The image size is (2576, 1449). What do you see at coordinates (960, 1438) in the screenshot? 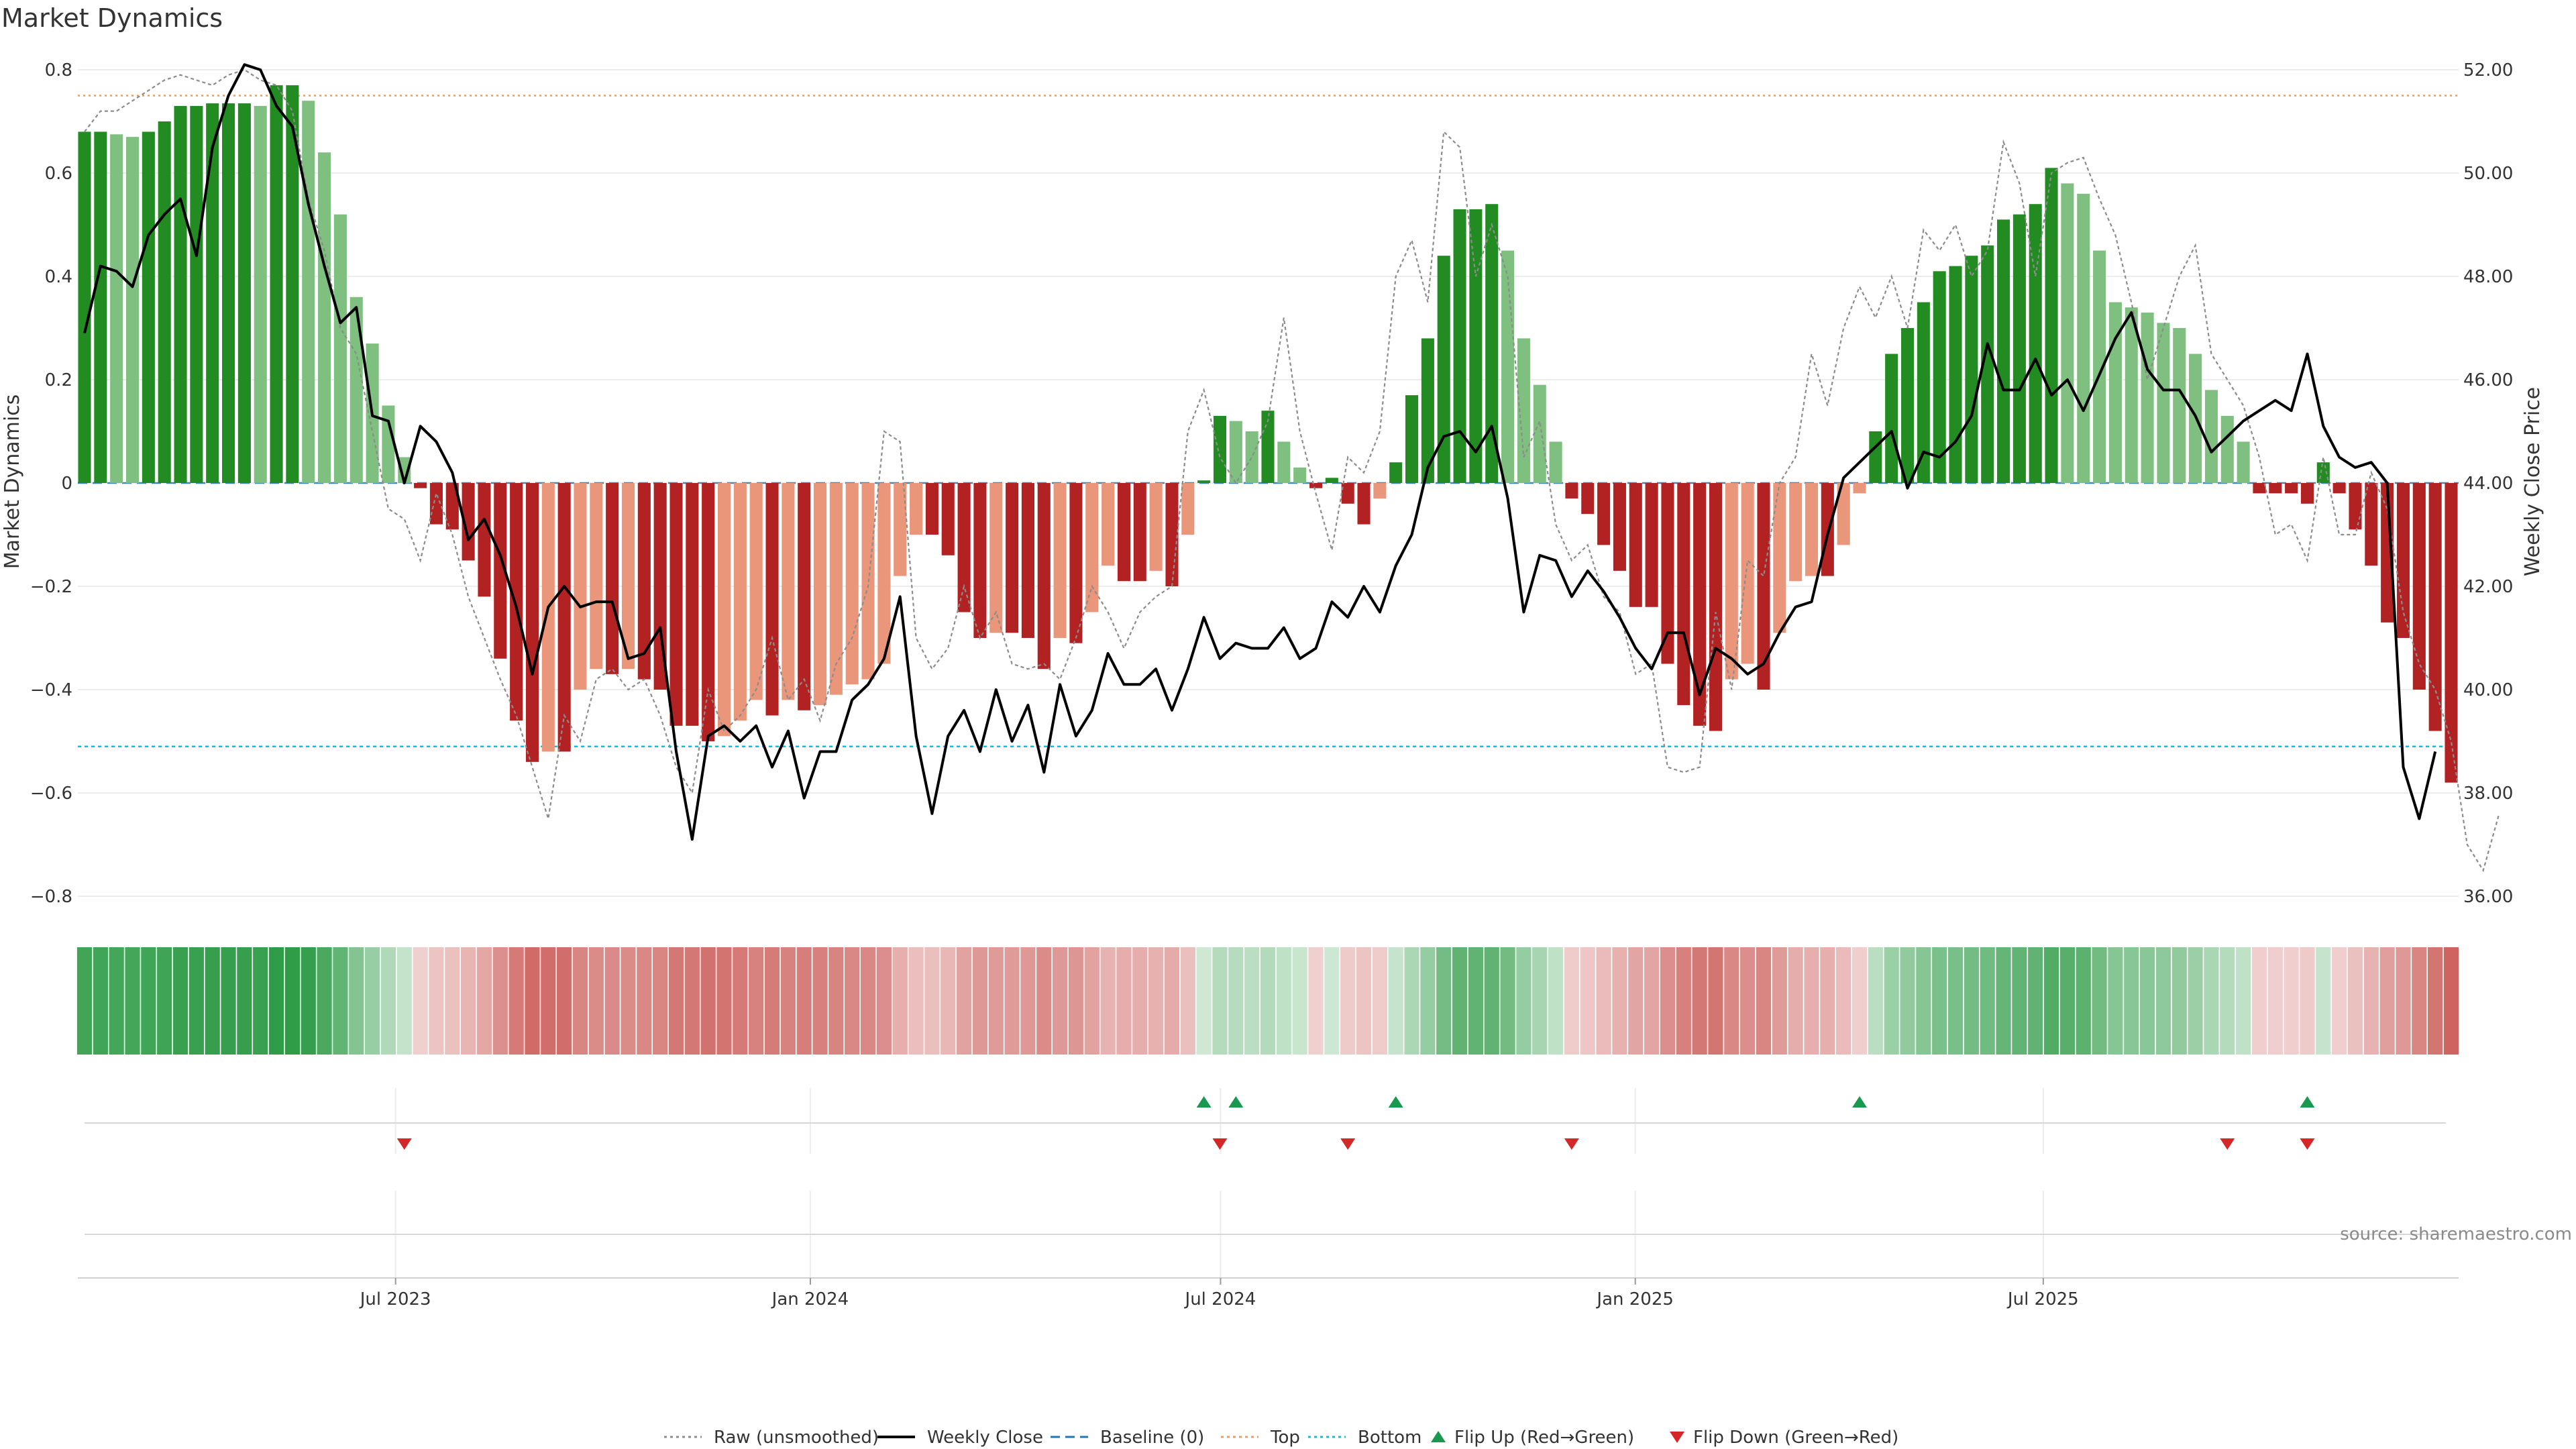
I see `legend-item: Weekly Close` at bounding box center [960, 1438].